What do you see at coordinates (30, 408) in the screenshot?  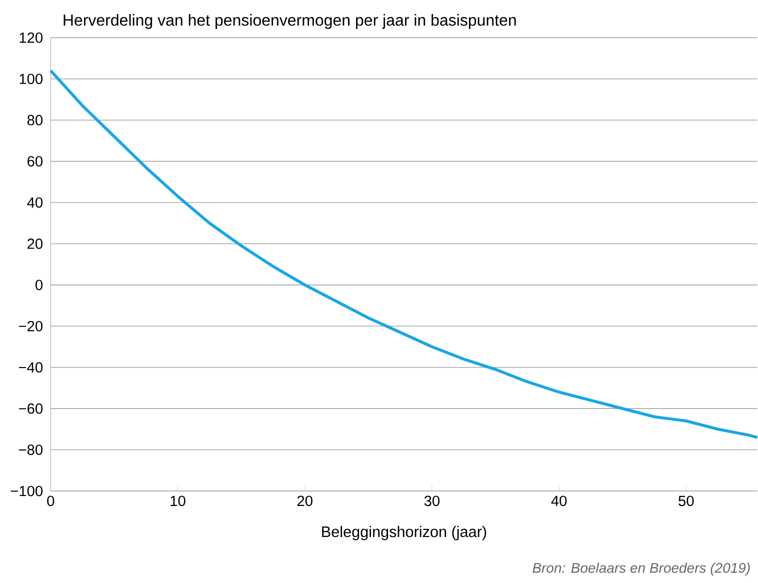 I see `y-tick-label: −60` at bounding box center [30, 408].